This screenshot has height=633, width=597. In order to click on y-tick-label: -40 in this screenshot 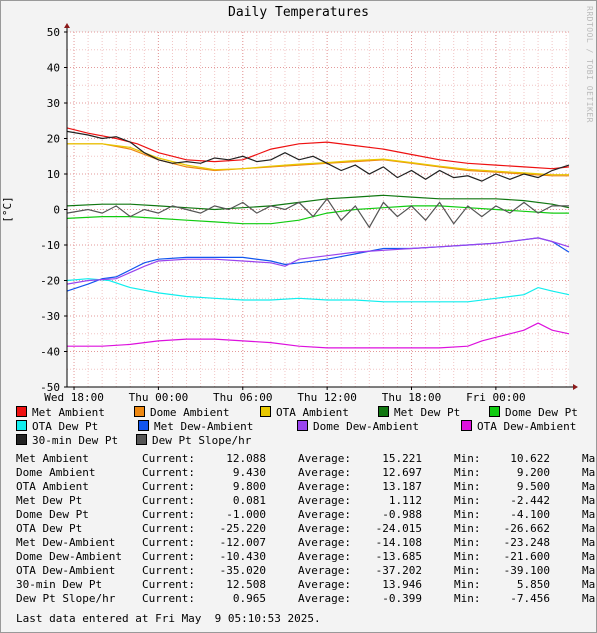, I will do `click(50, 352)`.